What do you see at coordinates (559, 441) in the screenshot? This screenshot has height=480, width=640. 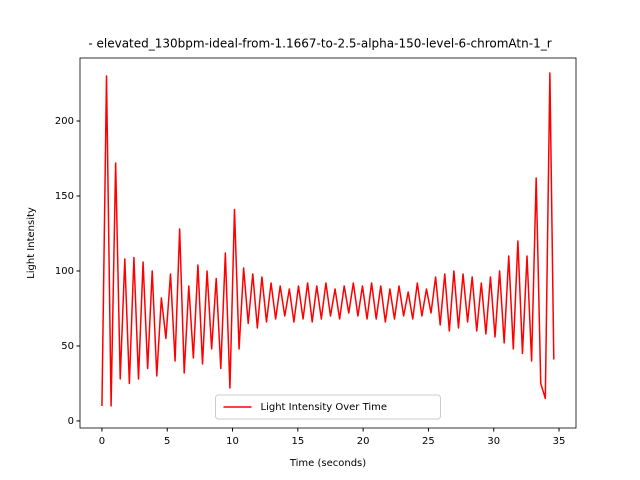 I see `x-tick-label: 35` at bounding box center [559, 441].